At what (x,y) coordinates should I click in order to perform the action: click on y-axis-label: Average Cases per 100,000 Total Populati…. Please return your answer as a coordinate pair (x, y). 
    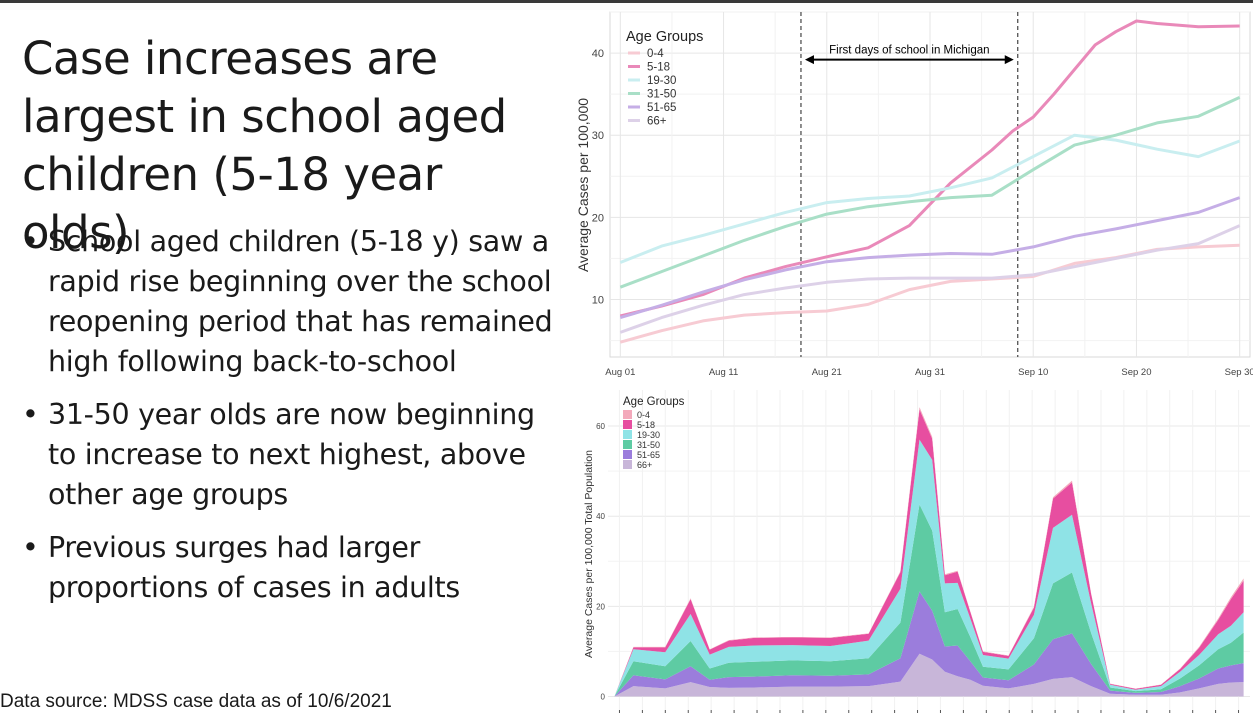
    Looking at the image, I should click on (589, 554).